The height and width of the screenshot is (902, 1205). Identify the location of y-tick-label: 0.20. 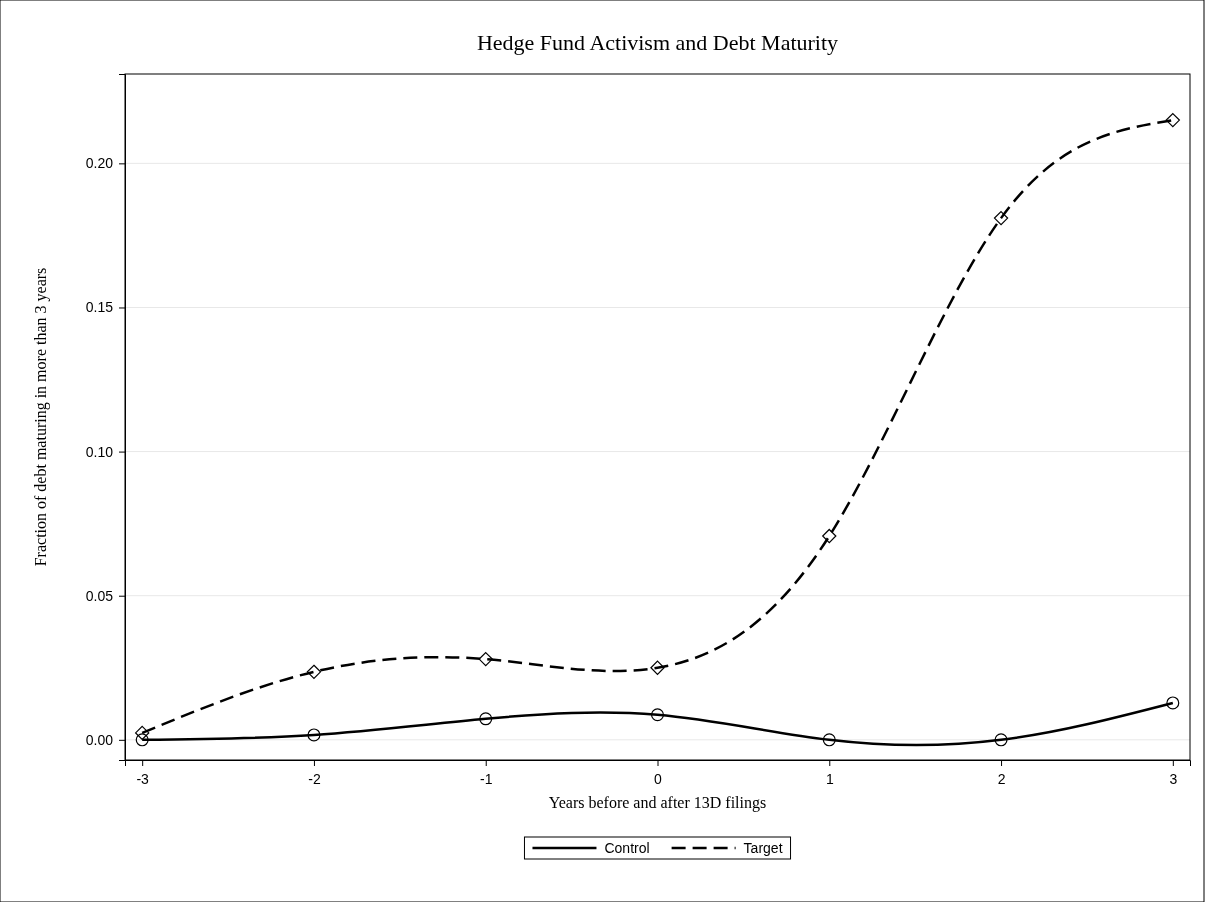
(99, 163).